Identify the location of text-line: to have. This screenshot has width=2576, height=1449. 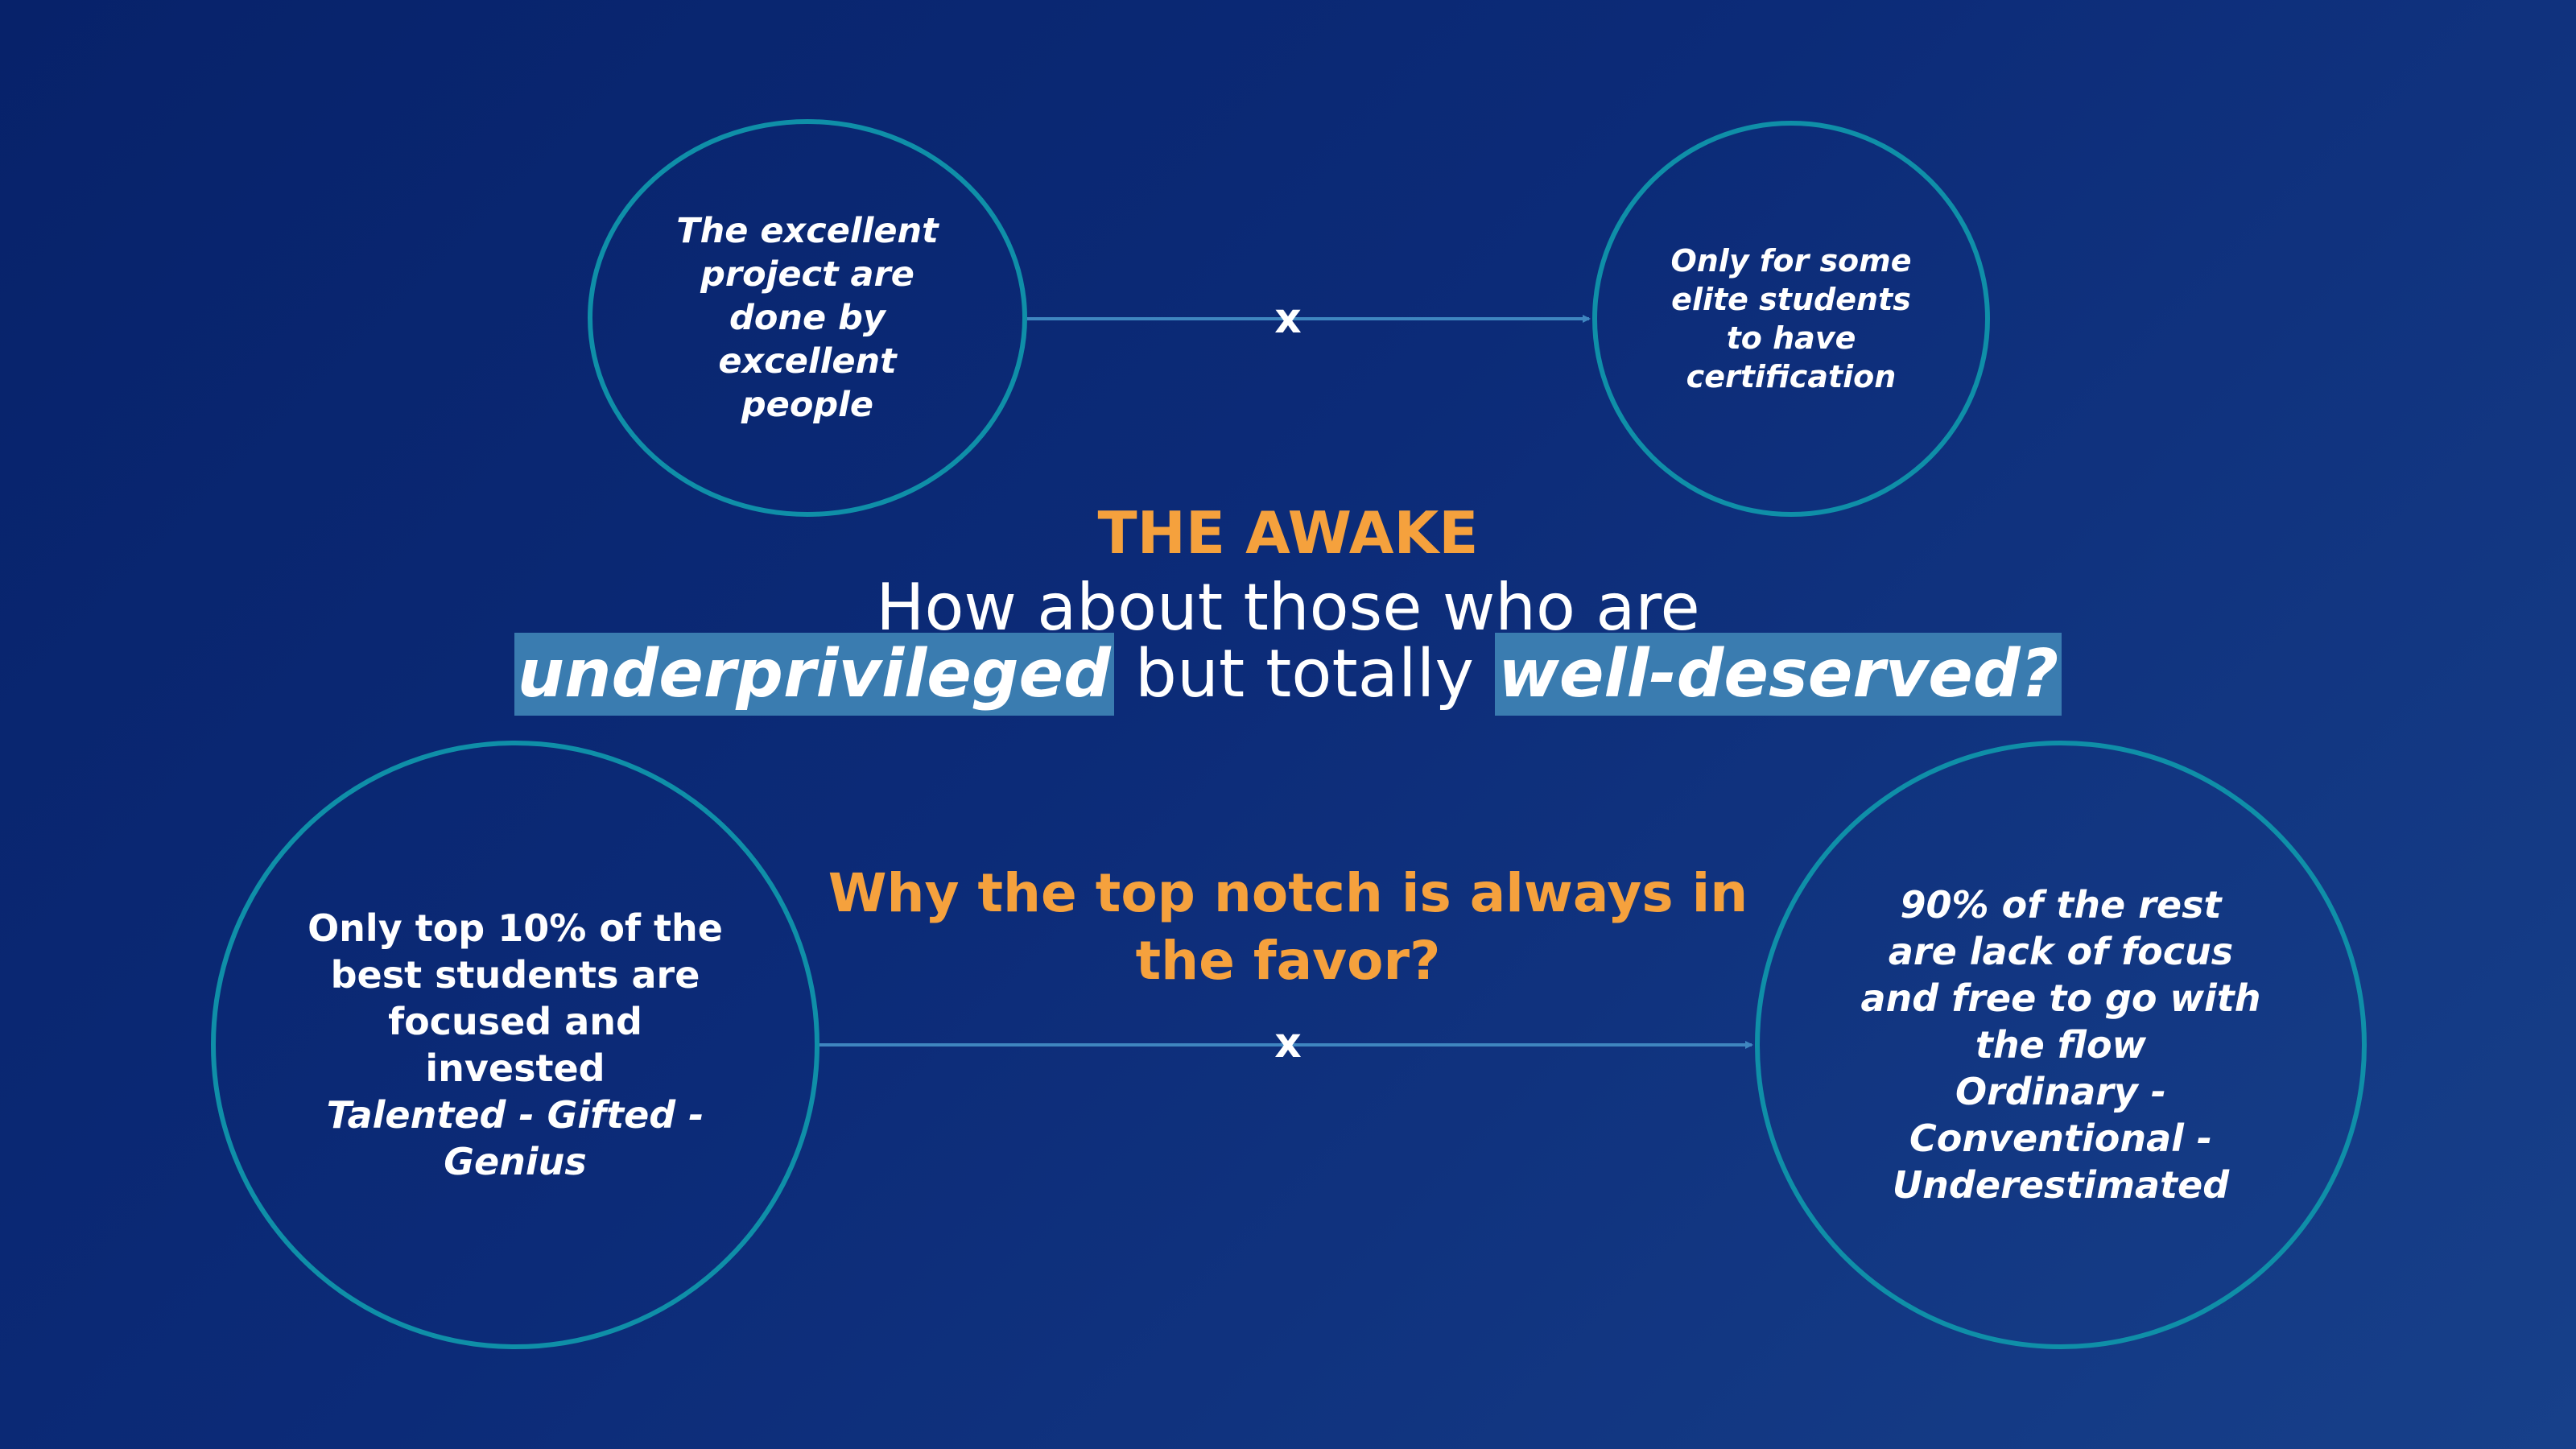
(1791, 338).